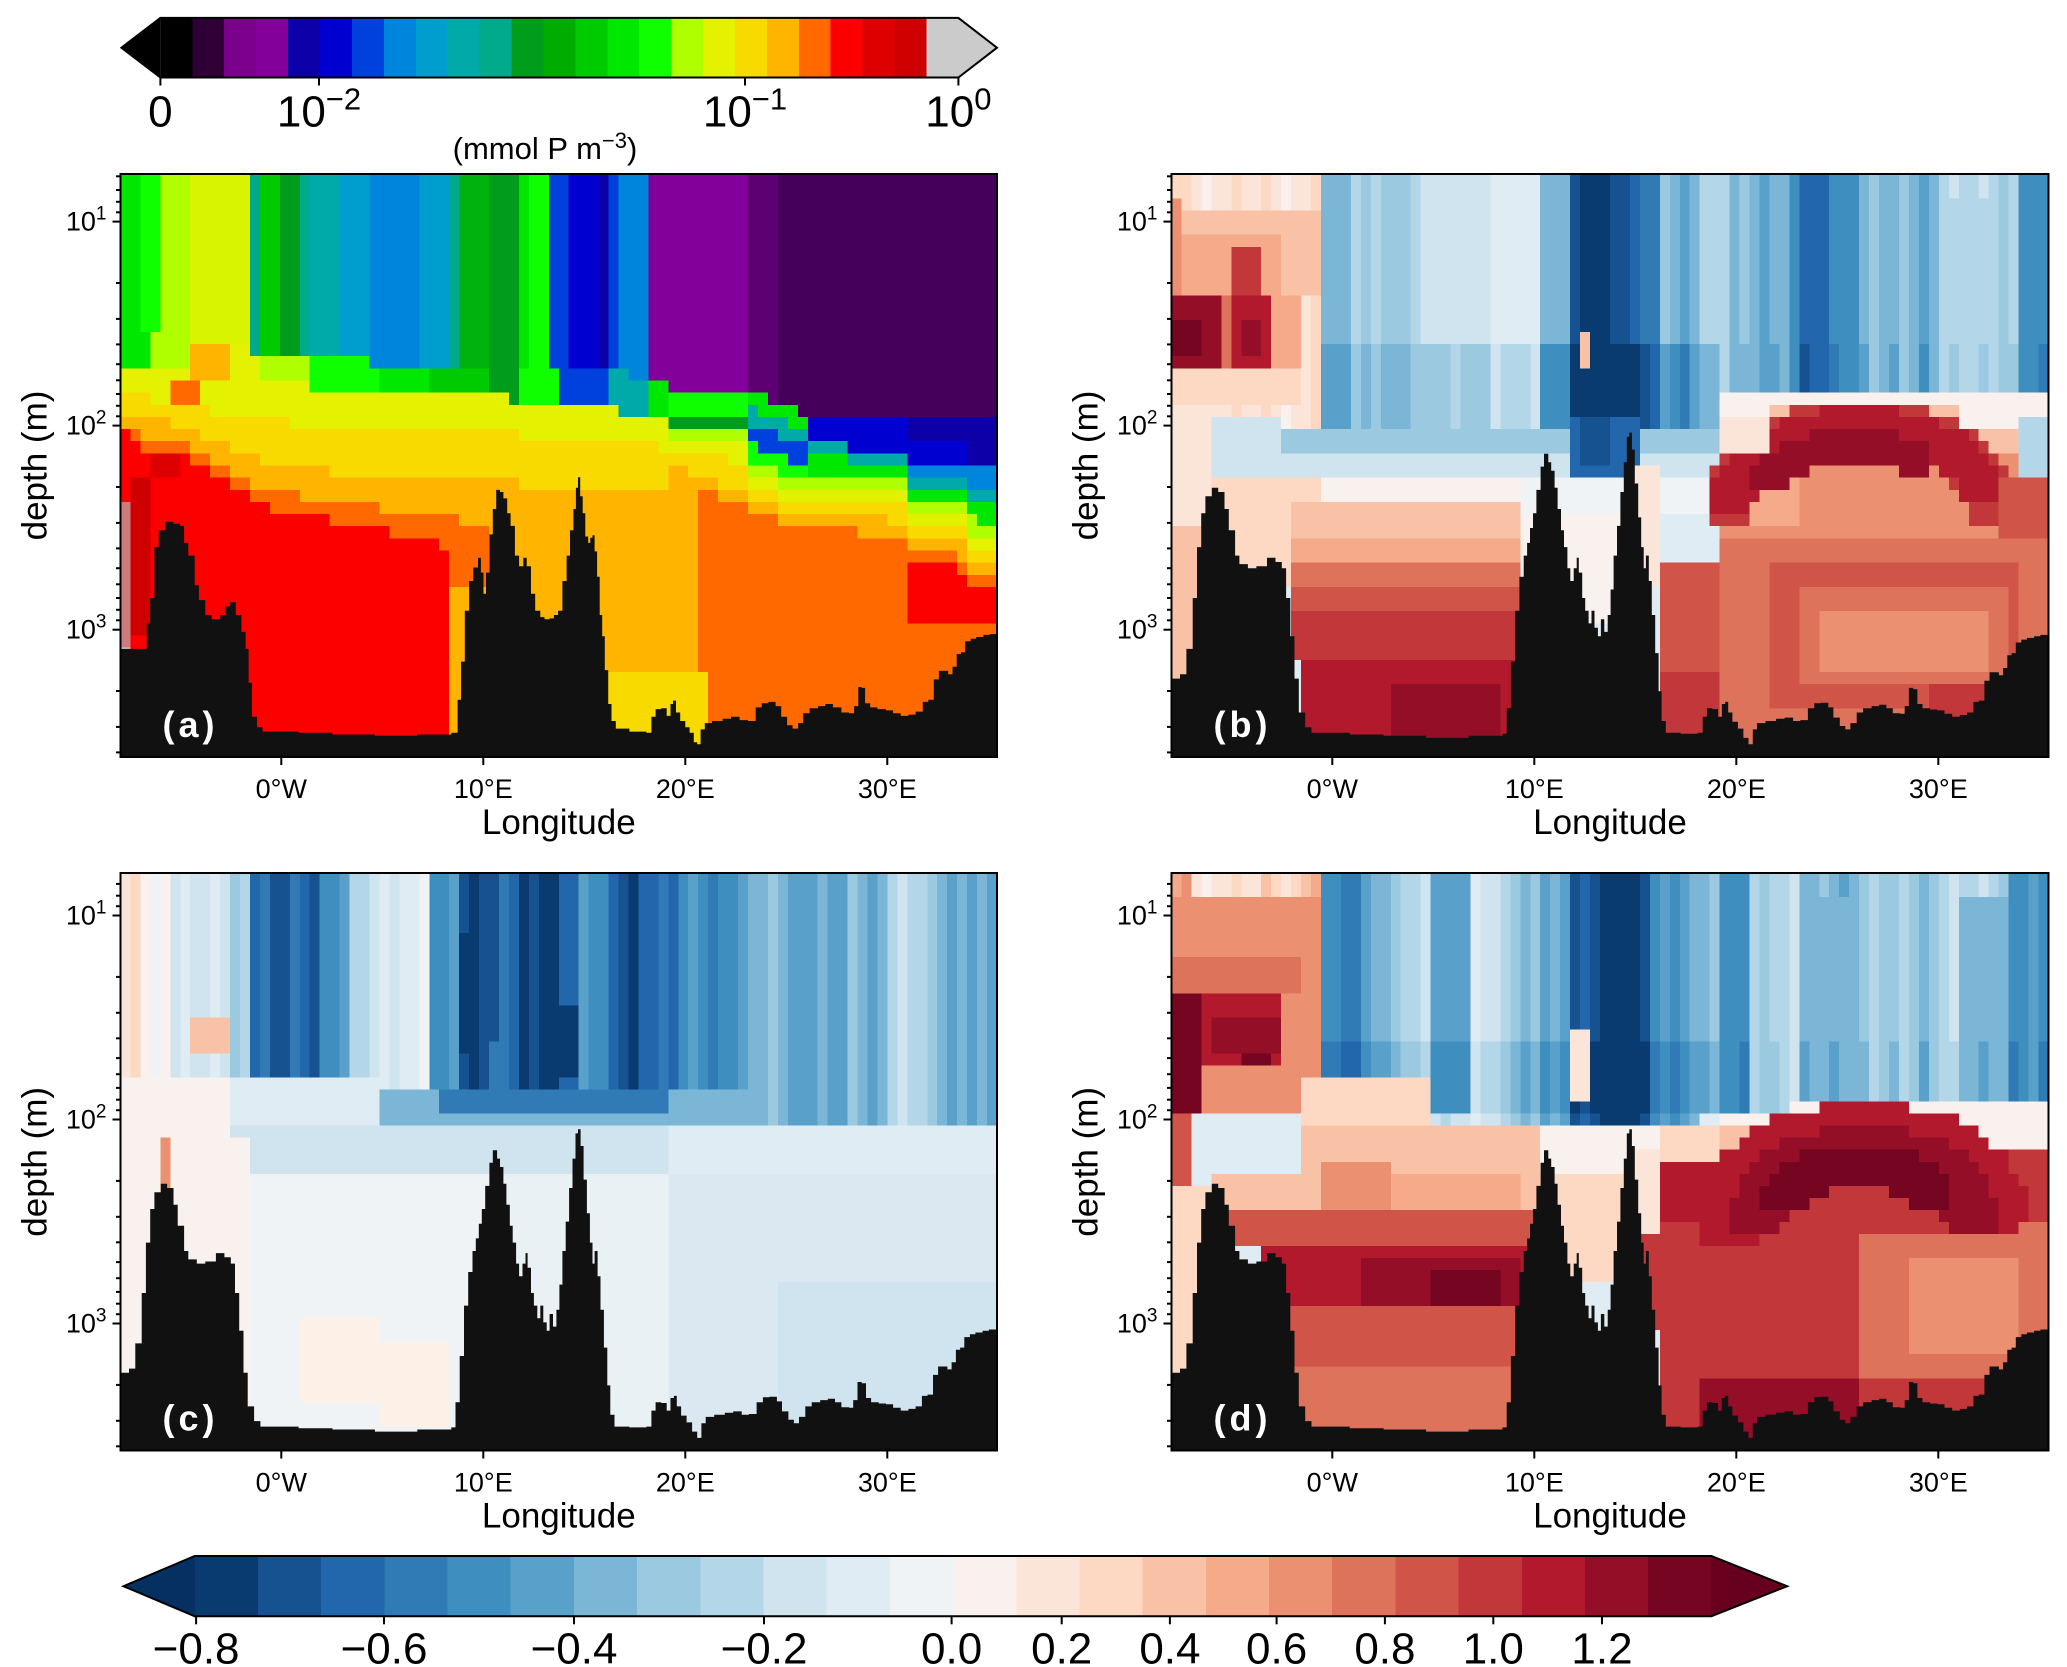 This screenshot has width=2067, height=1667. Describe the element at coordinates (1243, 724) in the screenshot. I see `svg-text: (b)` at that location.